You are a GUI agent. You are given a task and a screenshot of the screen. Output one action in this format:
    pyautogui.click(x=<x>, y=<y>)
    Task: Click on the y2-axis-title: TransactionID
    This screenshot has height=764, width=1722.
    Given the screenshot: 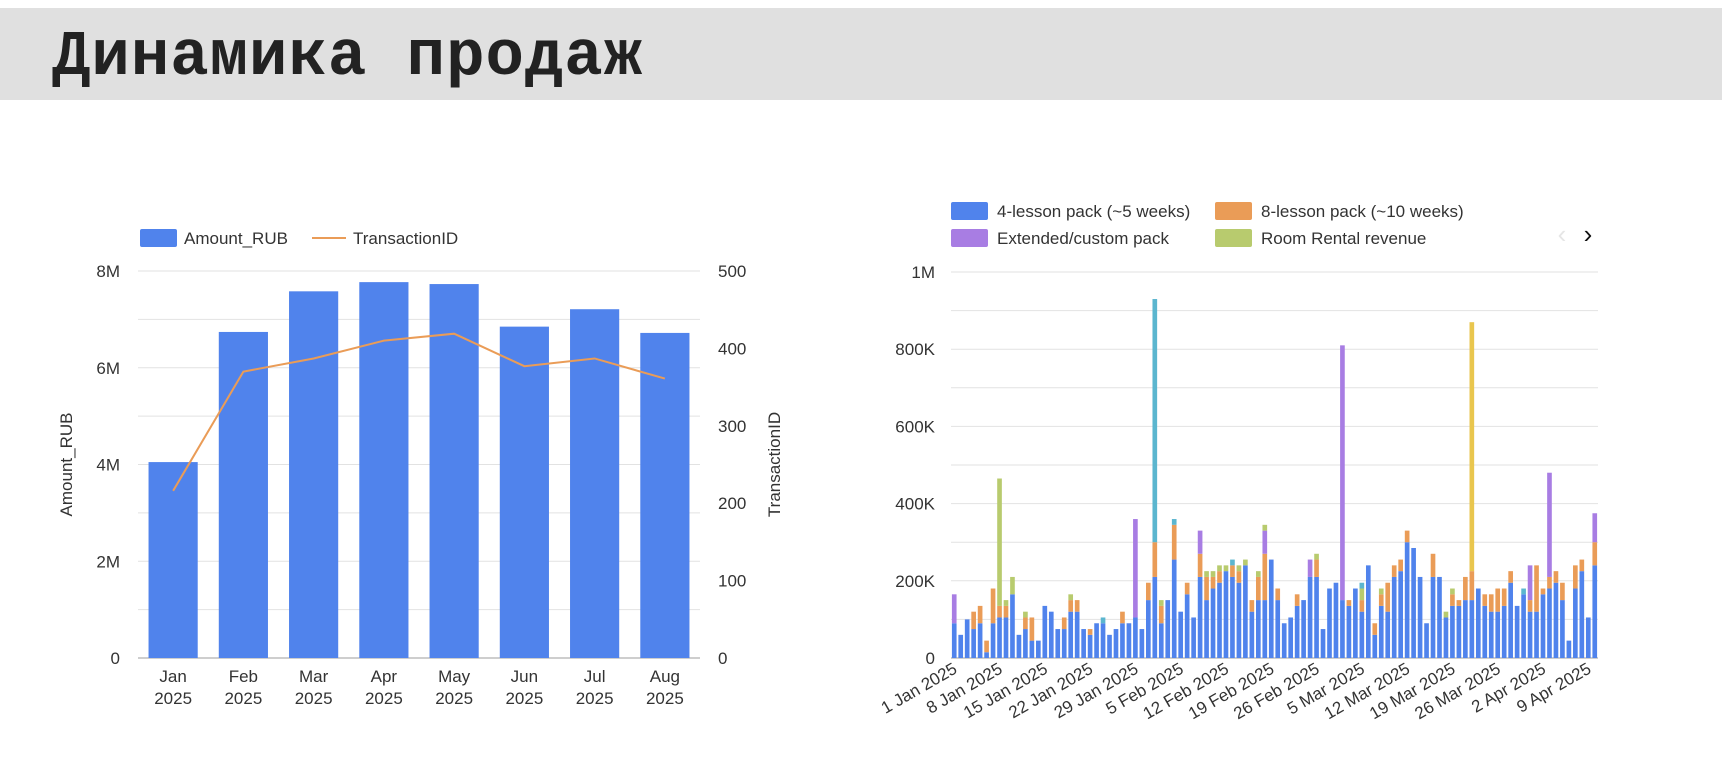 What is the action you would take?
    pyautogui.click(x=774, y=464)
    